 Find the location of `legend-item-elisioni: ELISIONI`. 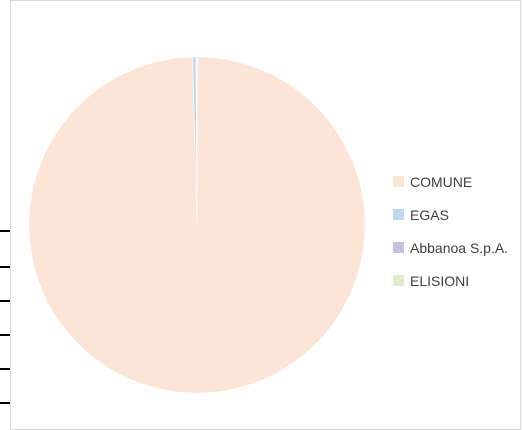

legend-item-elisioni: ELISIONI is located at coordinates (450, 280).